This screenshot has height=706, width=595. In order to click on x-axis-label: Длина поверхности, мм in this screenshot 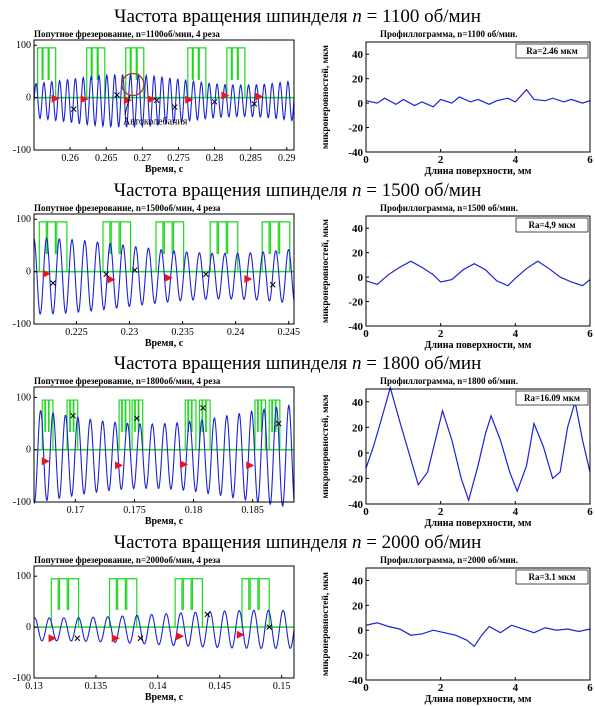, I will do `click(478, 345)`.